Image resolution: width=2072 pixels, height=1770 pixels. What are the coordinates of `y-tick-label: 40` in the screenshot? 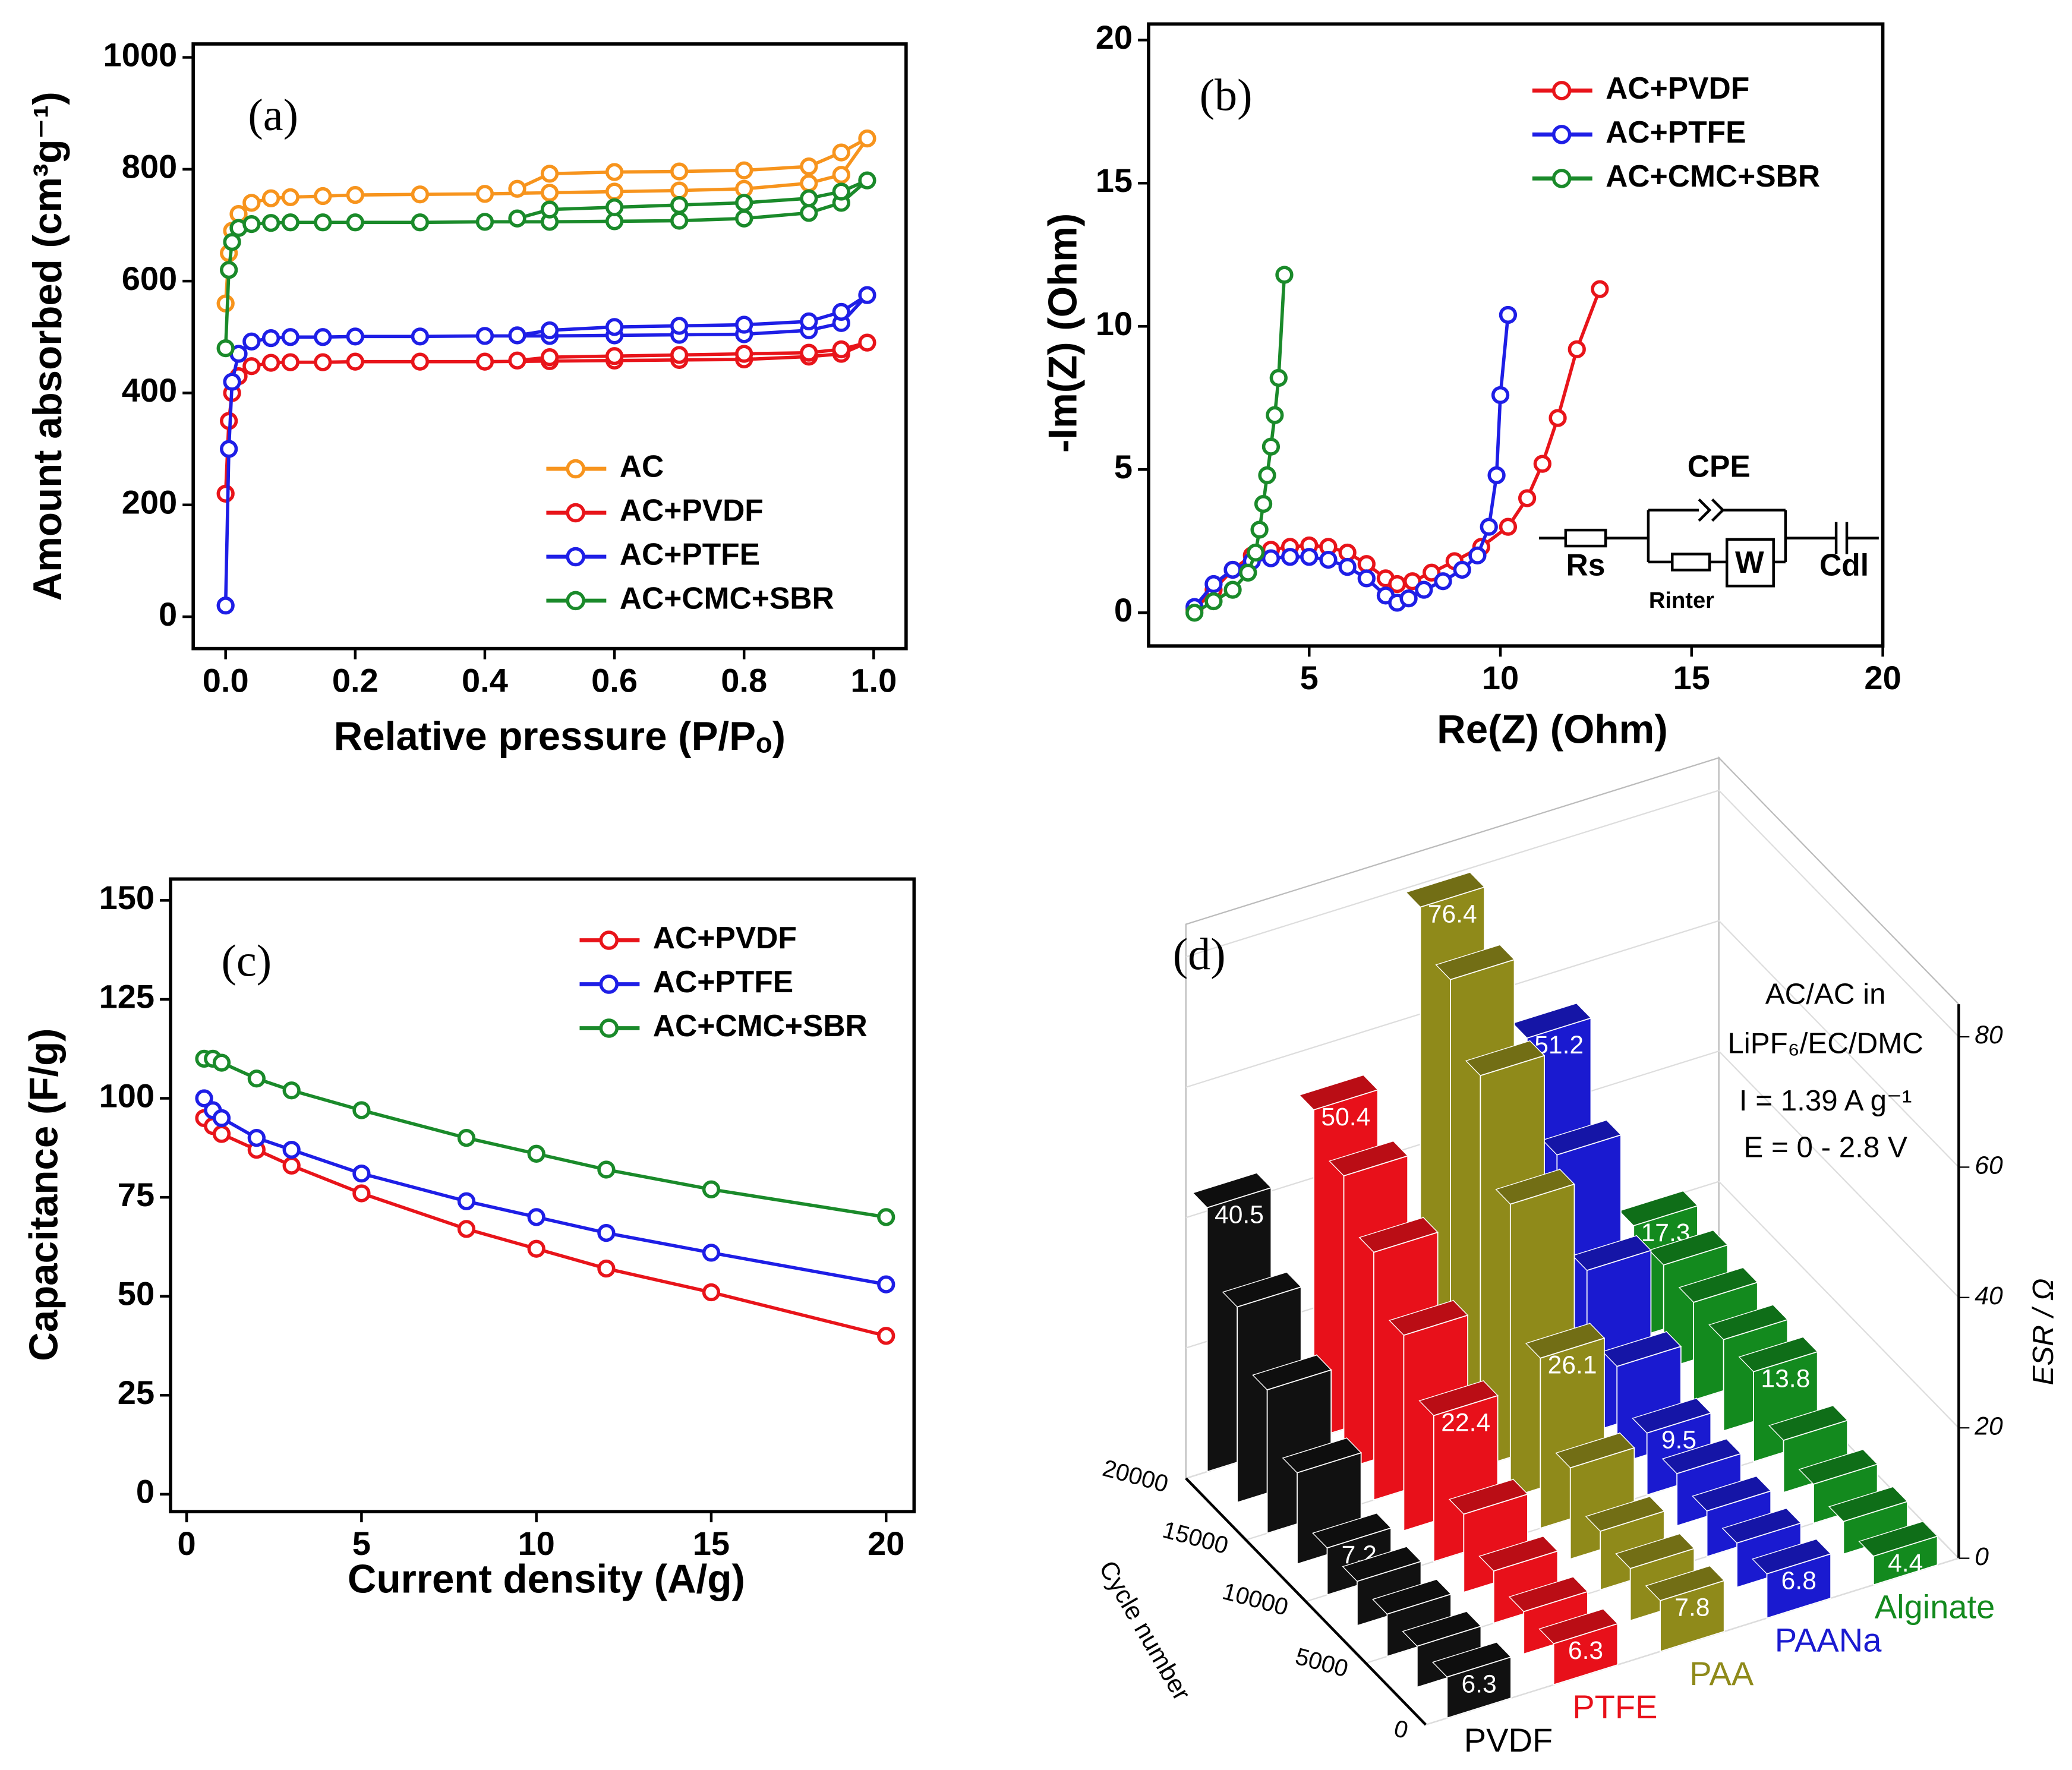 It's located at (1989, 1296).